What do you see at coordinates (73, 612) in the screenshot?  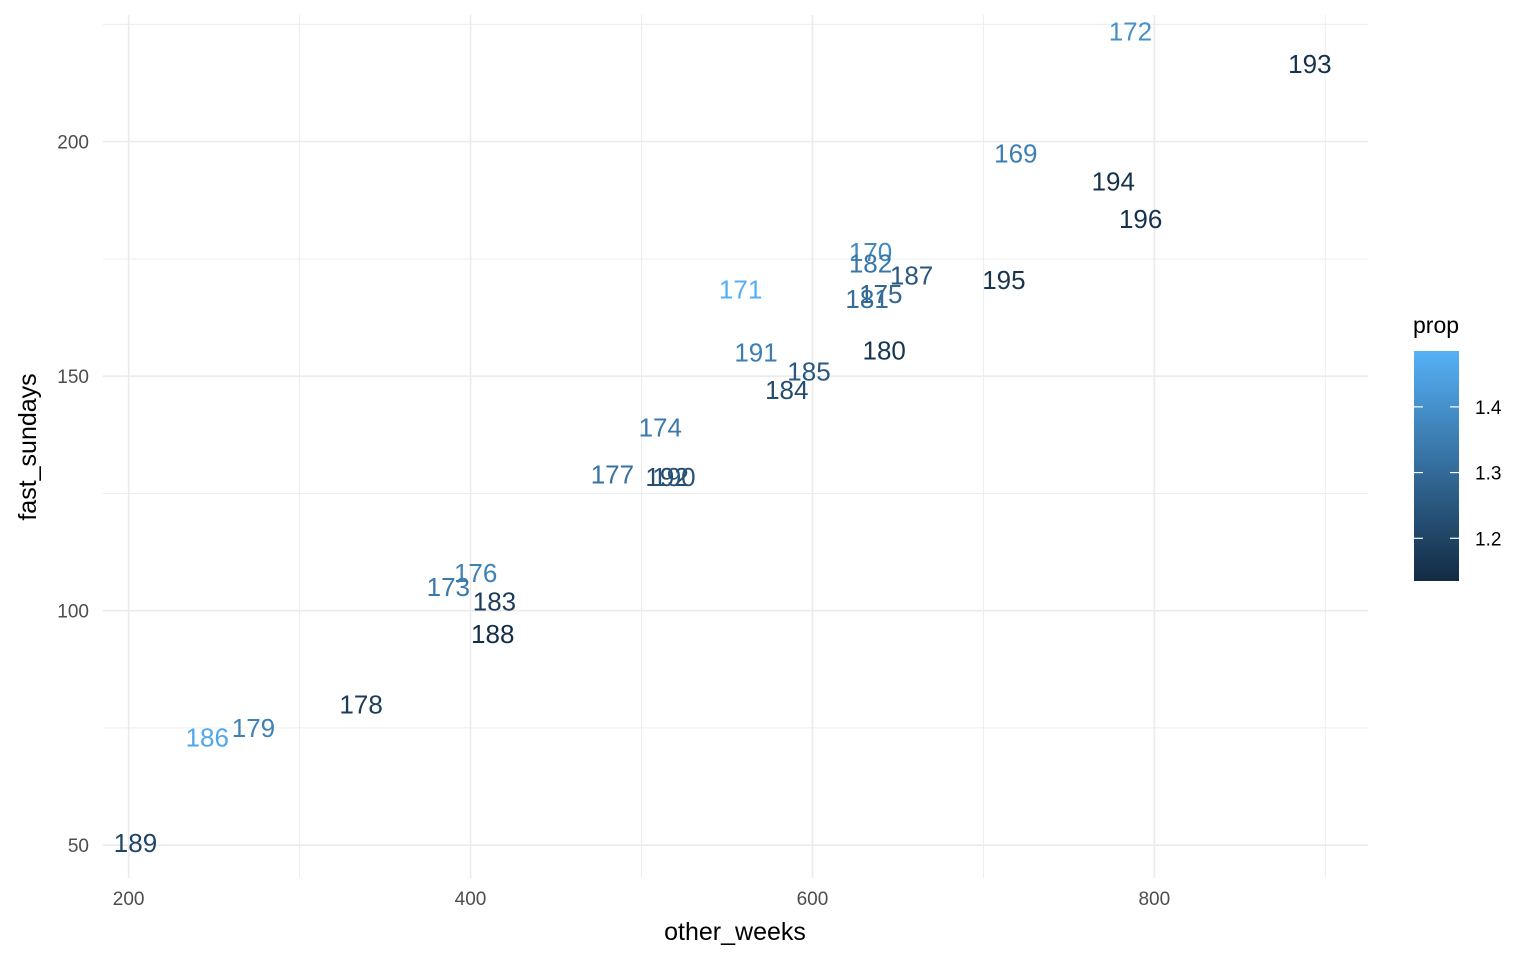 I see `y-tick-label: 100` at bounding box center [73, 612].